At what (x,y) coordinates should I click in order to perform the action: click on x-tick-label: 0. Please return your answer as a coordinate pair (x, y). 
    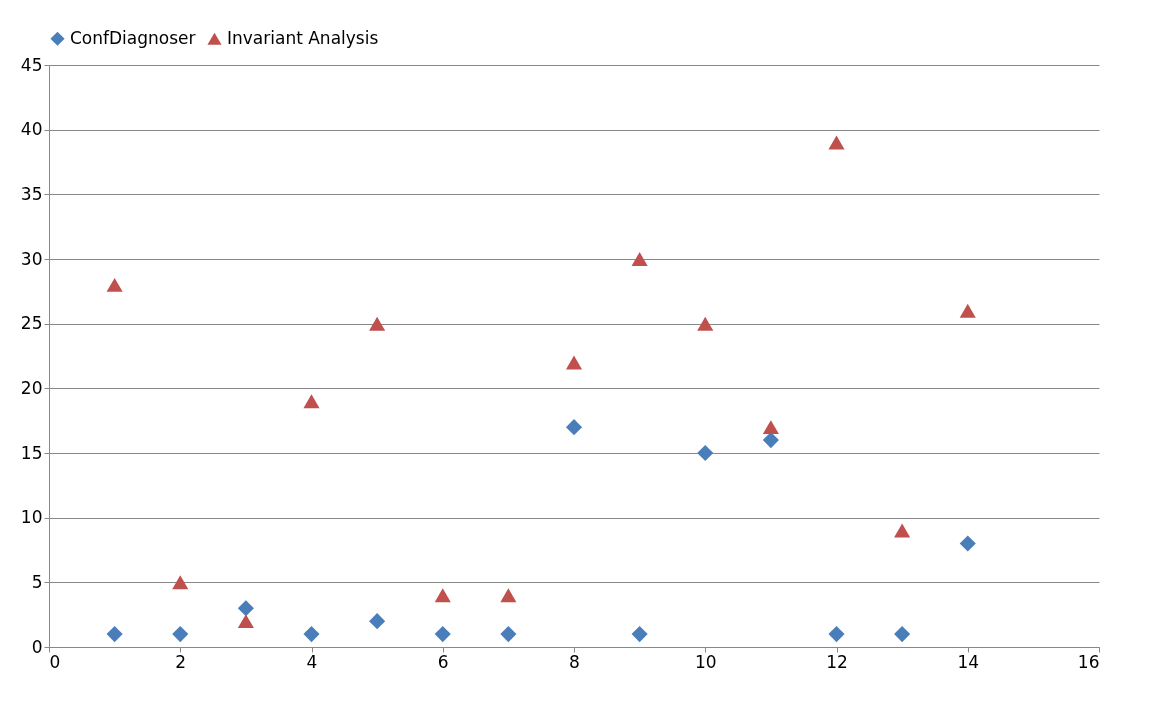
    Looking at the image, I should click on (55, 661).